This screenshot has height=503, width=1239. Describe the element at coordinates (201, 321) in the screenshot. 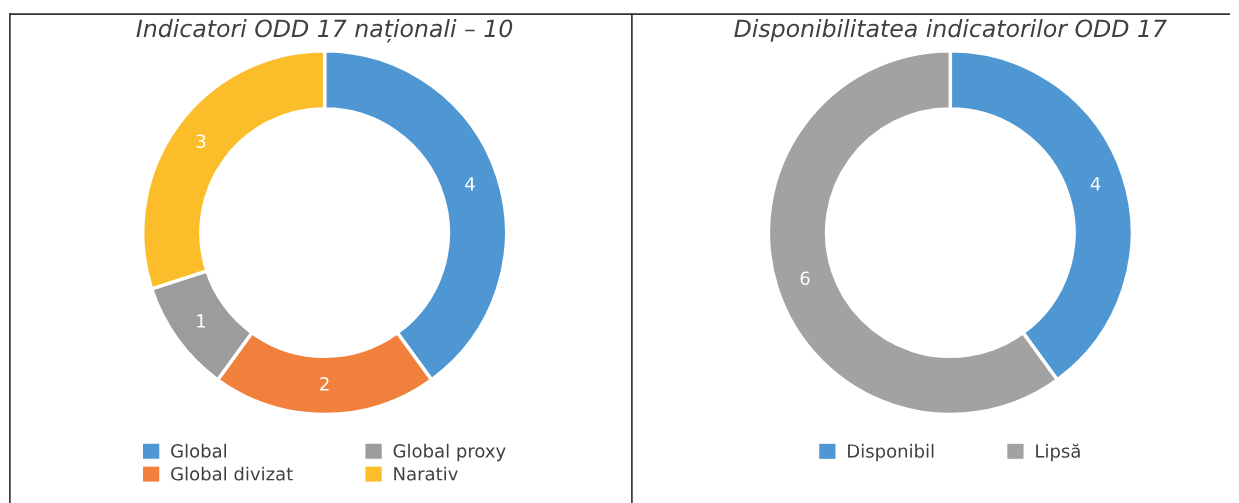

I see `data-label: 1` at that location.